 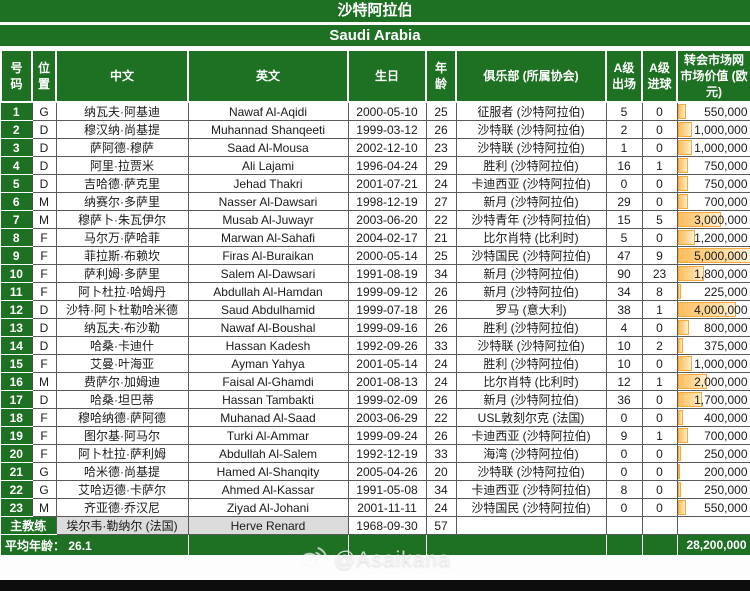 I want to click on cell-caps: 9, so click(x=624, y=435).